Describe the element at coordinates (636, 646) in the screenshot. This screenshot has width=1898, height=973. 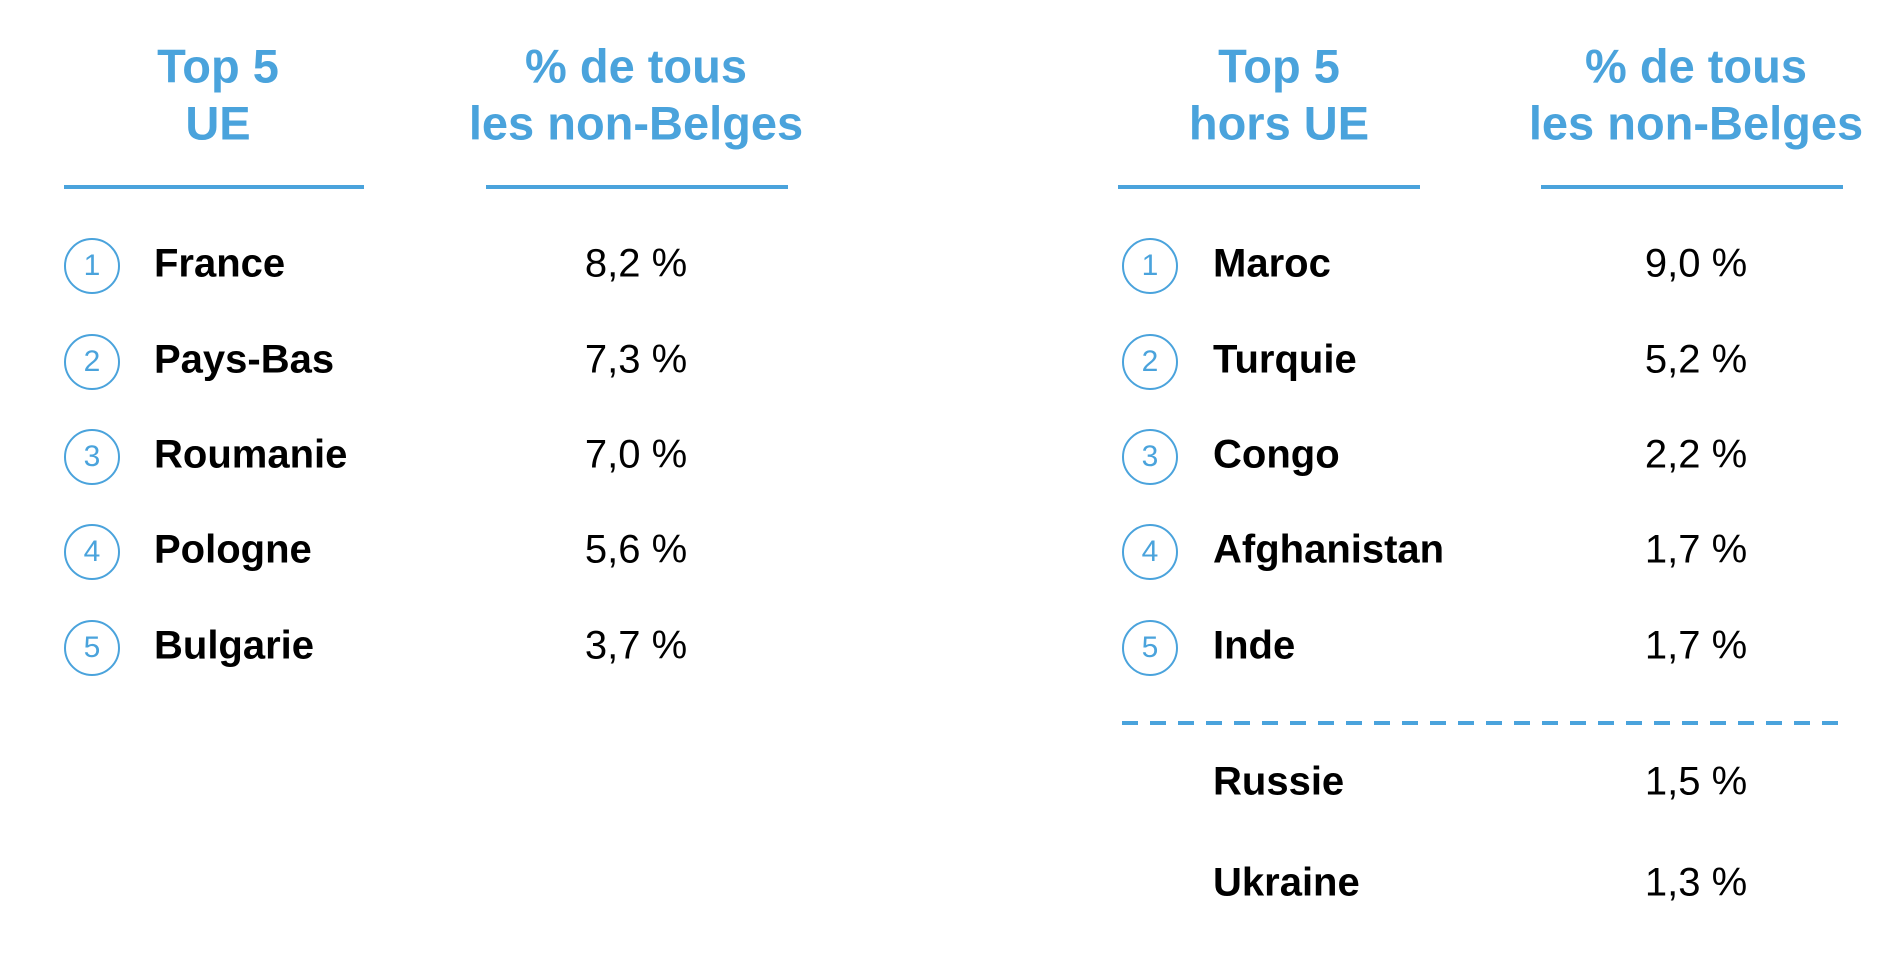
I see `percentage: 3,7 %` at that location.